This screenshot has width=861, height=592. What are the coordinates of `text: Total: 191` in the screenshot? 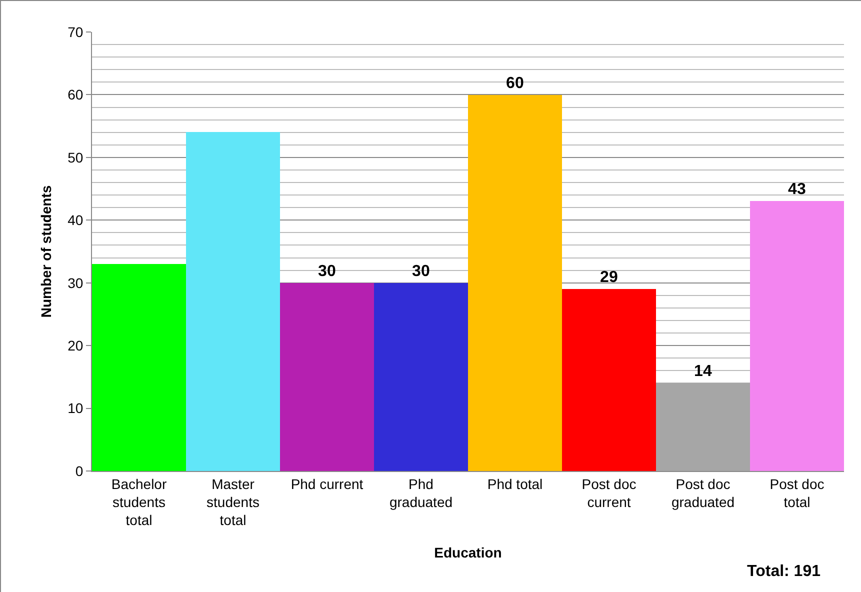 It's located at (784, 571).